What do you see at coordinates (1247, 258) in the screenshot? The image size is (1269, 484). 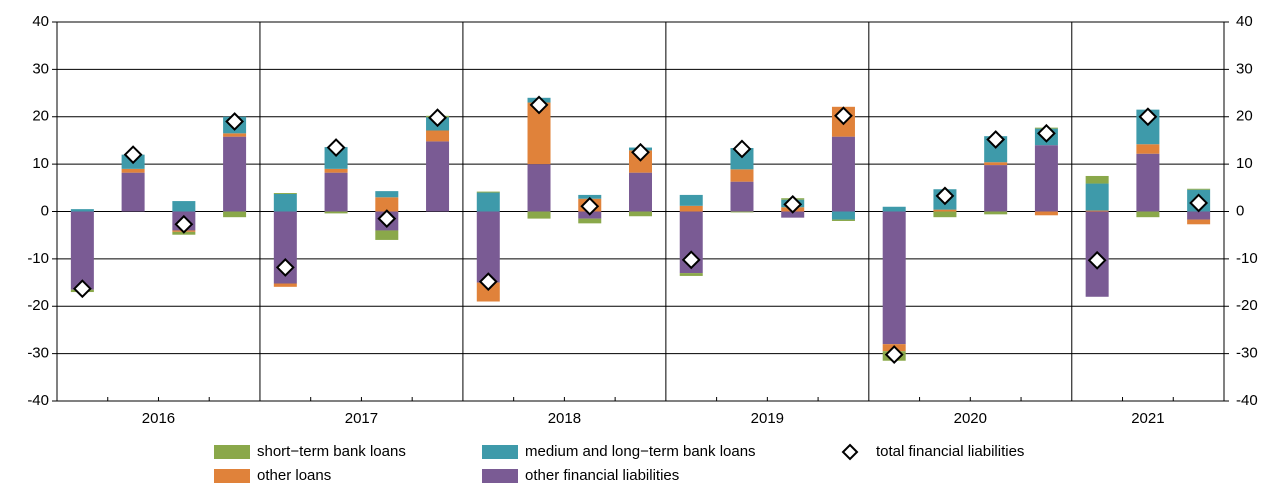 I see `y2-tick-label: -10` at bounding box center [1247, 258].